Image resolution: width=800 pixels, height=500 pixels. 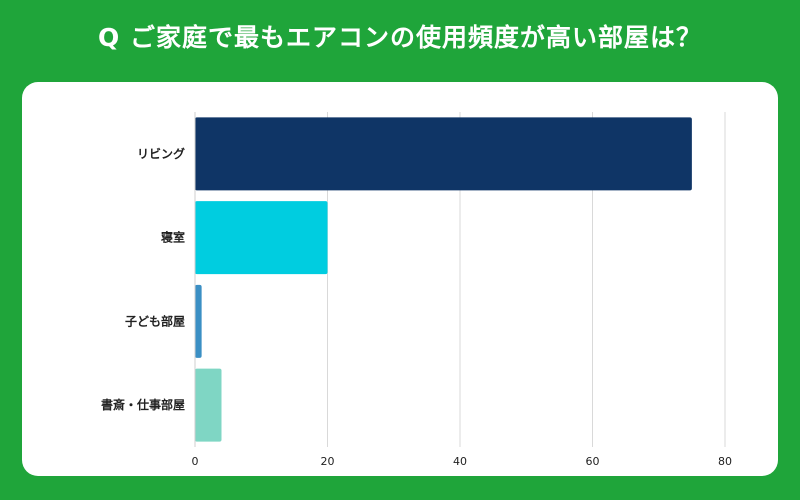 What do you see at coordinates (161, 153) in the screenshot?
I see `category-label-1: リビング` at bounding box center [161, 153].